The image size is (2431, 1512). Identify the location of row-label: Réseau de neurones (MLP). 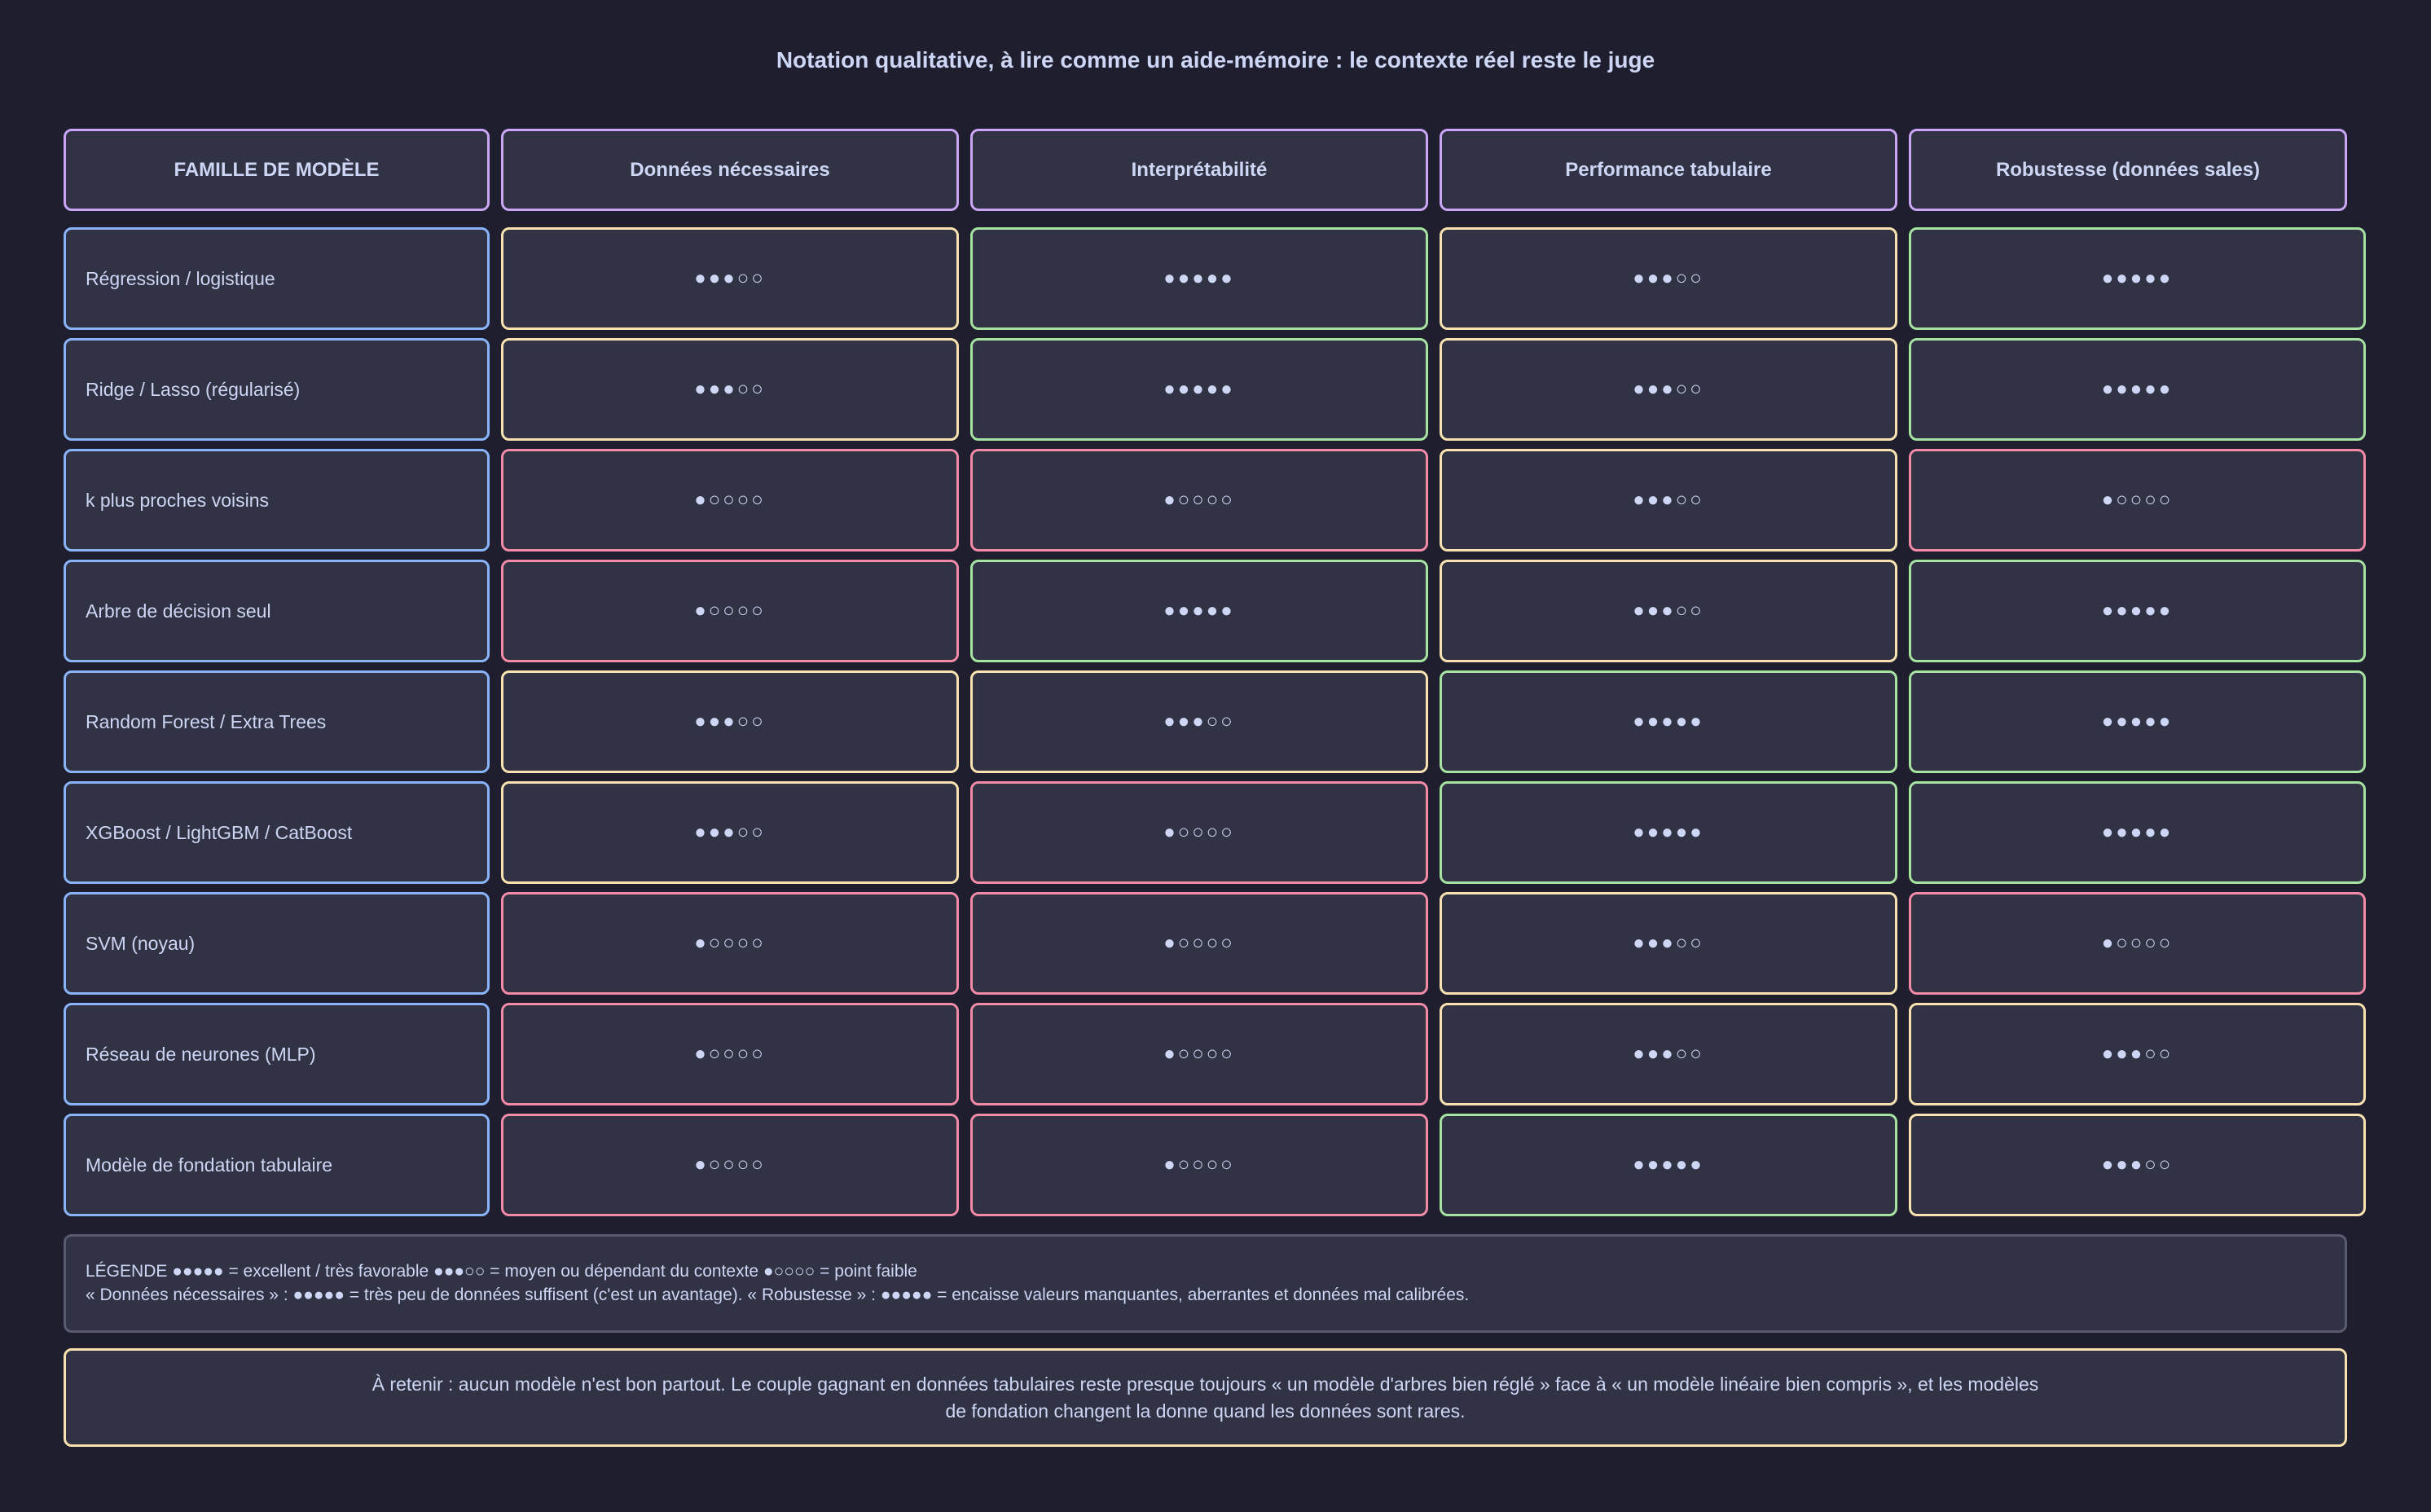
(277, 1054).